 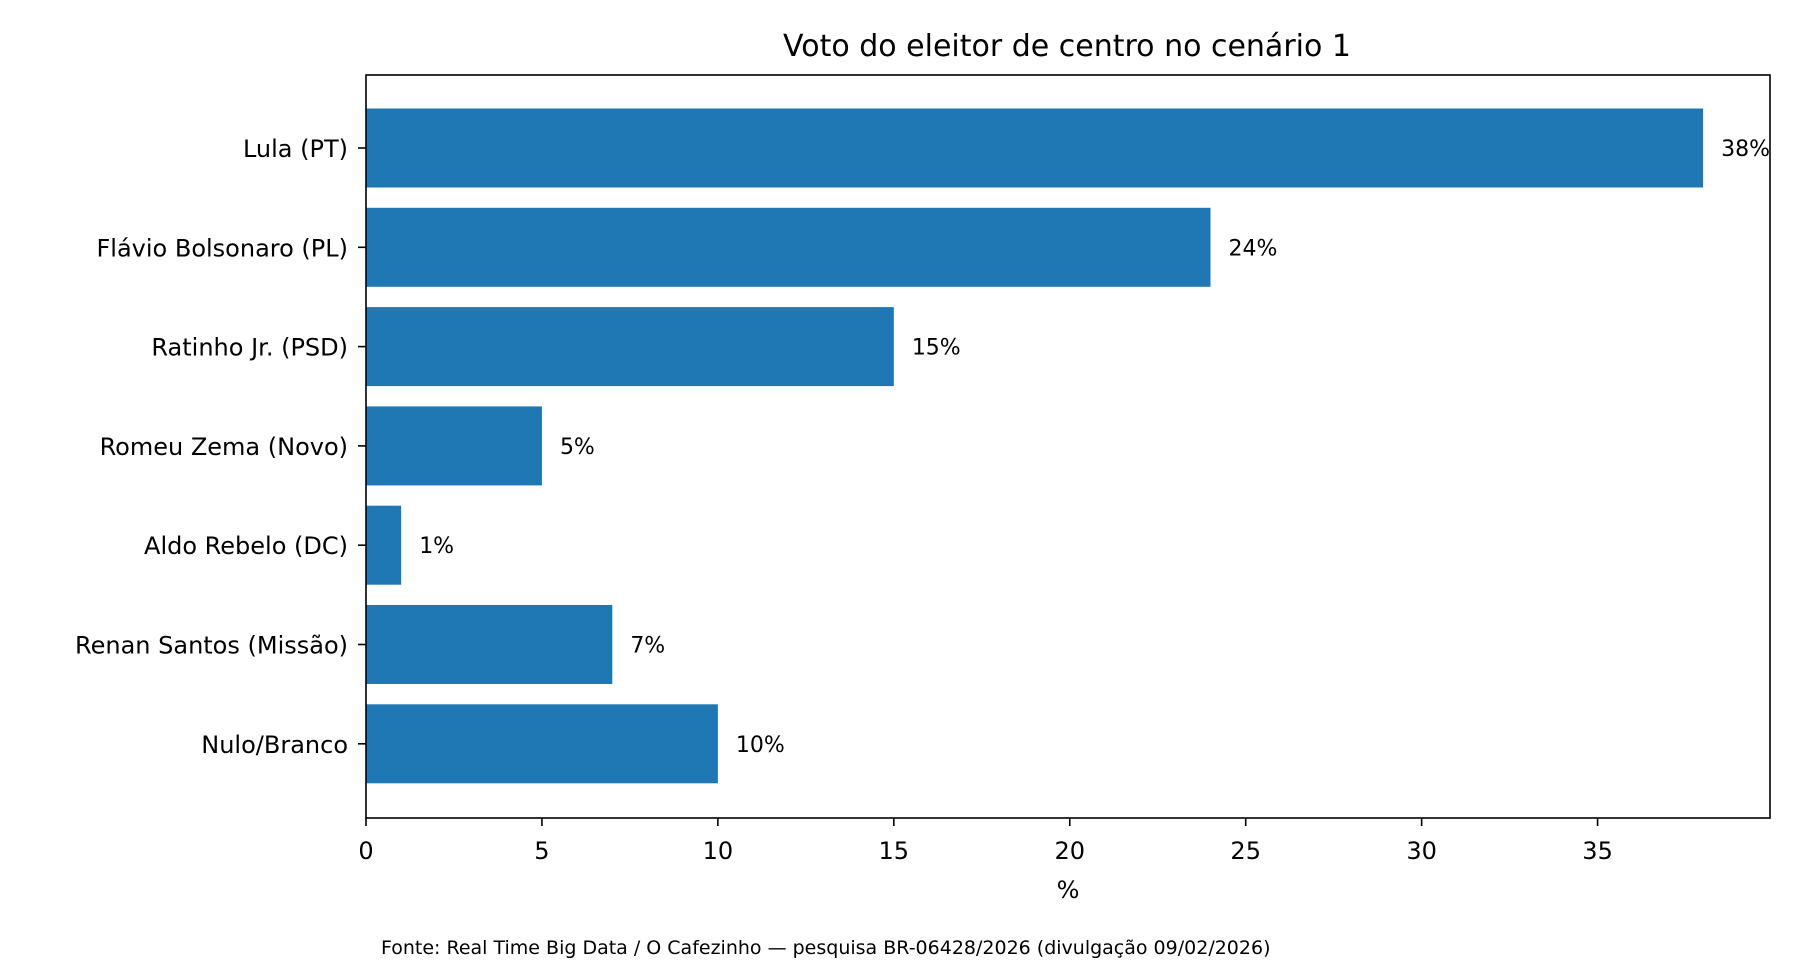 What do you see at coordinates (1245, 851) in the screenshot?
I see `x-tick-label-5: 25` at bounding box center [1245, 851].